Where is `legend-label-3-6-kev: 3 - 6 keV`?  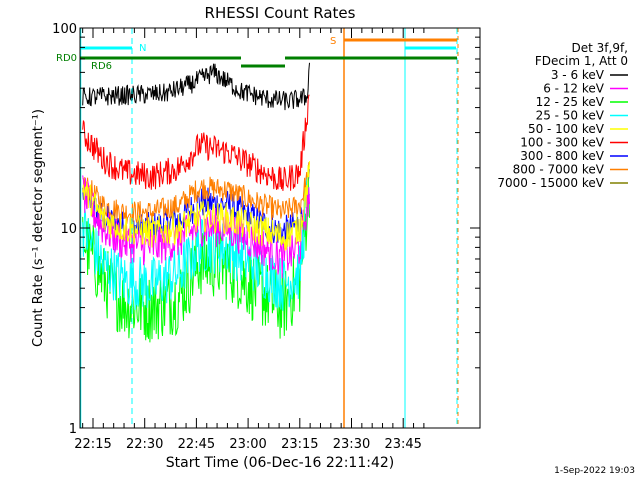
legend-label-3-6-kev: 3 - 6 keV is located at coordinates (578, 75).